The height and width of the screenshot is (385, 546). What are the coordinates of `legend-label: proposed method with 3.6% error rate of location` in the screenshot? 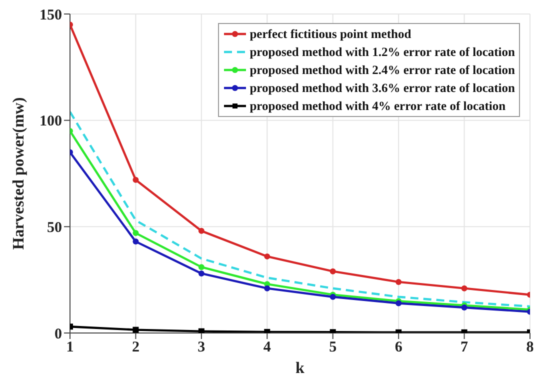 It's located at (382, 88).